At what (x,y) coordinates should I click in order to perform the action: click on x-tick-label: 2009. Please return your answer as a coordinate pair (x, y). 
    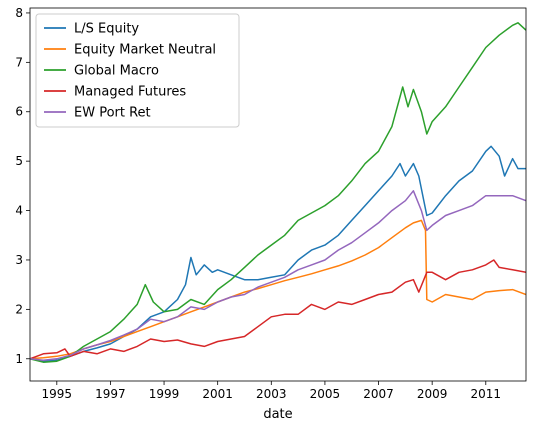
    Looking at the image, I should click on (432, 394).